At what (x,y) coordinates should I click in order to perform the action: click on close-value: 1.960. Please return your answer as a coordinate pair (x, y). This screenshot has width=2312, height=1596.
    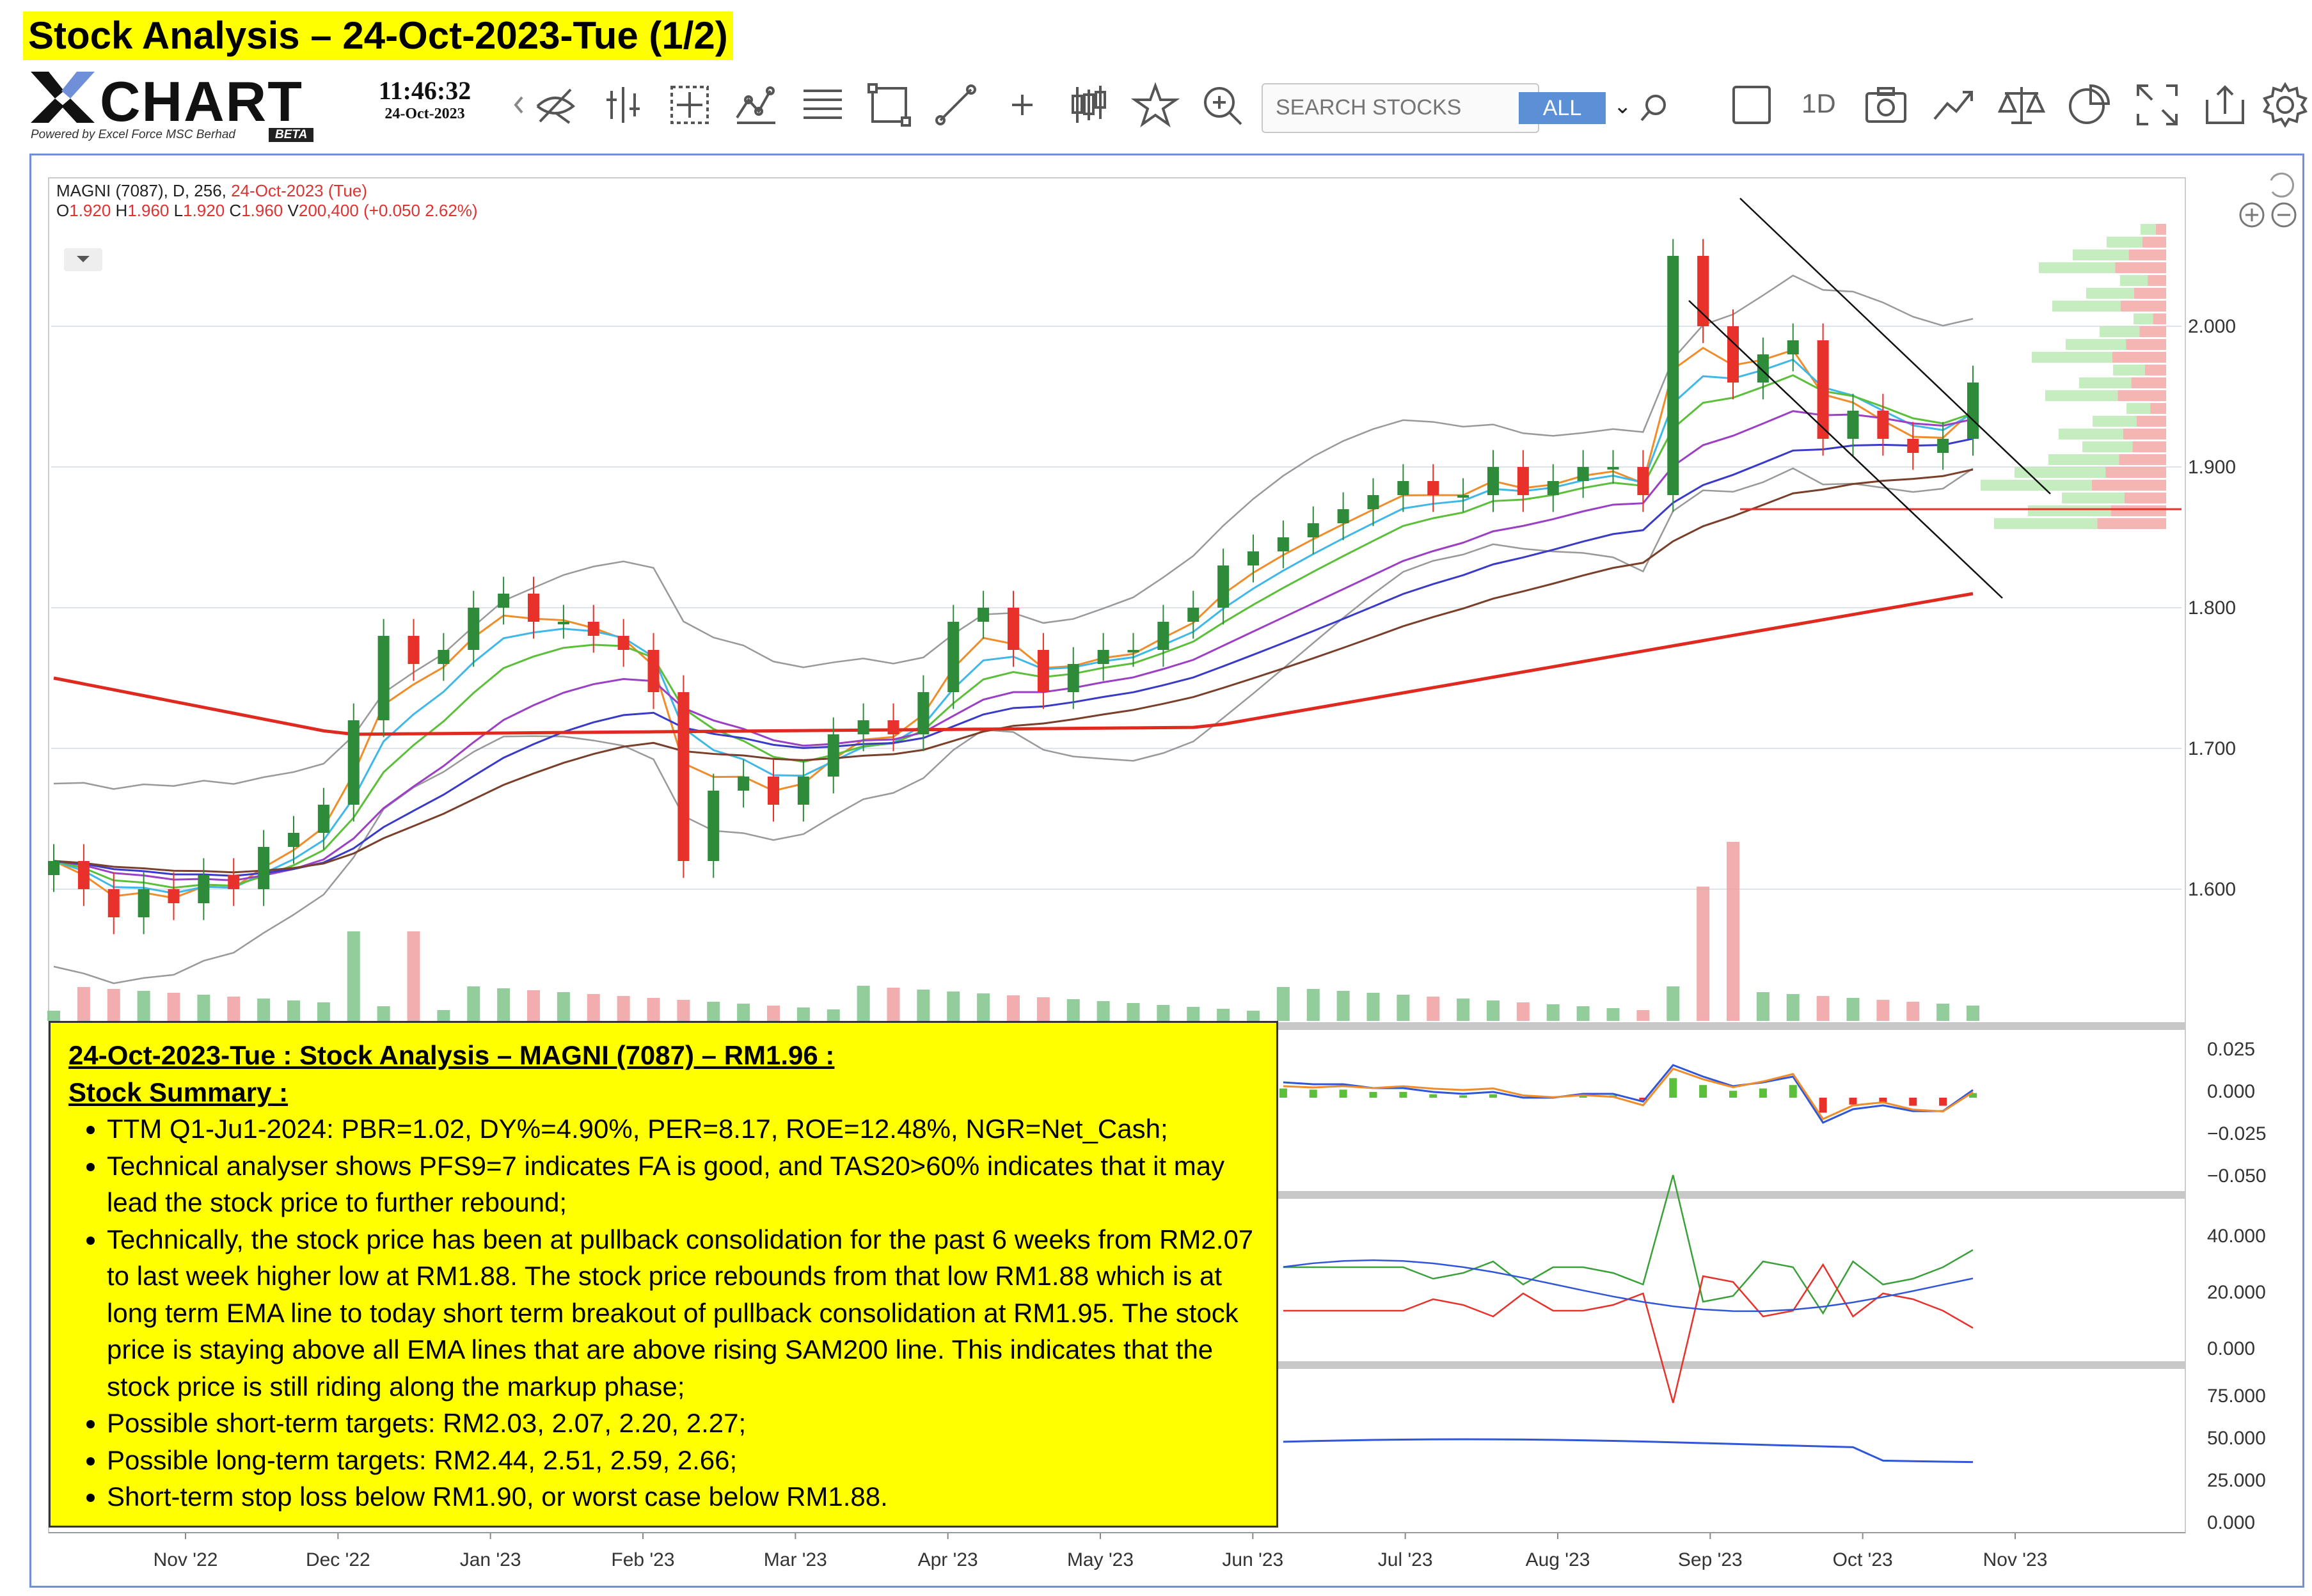
    Looking at the image, I should click on (262, 210).